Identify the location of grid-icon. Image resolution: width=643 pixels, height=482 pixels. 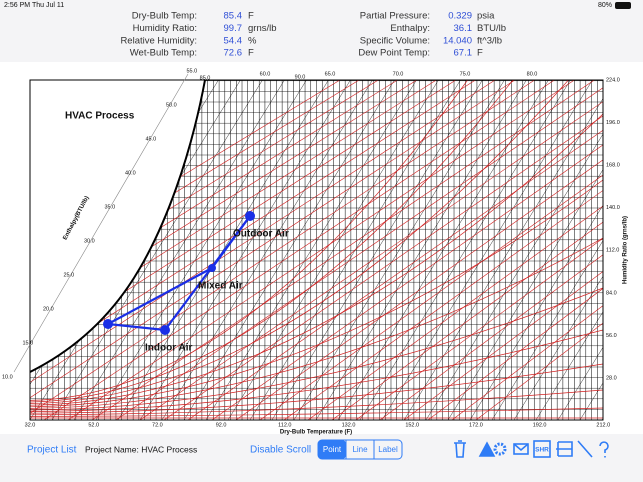
(564, 449).